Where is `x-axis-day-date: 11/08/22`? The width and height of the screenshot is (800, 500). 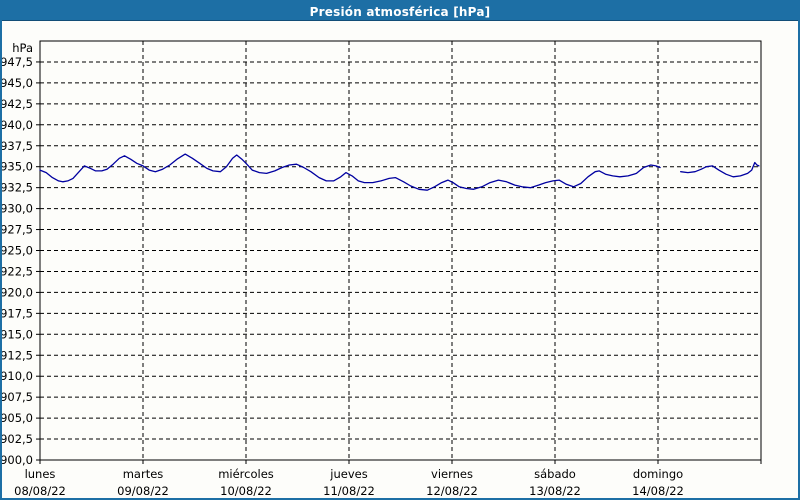
x-axis-day-date: 11/08/22 is located at coordinates (349, 491).